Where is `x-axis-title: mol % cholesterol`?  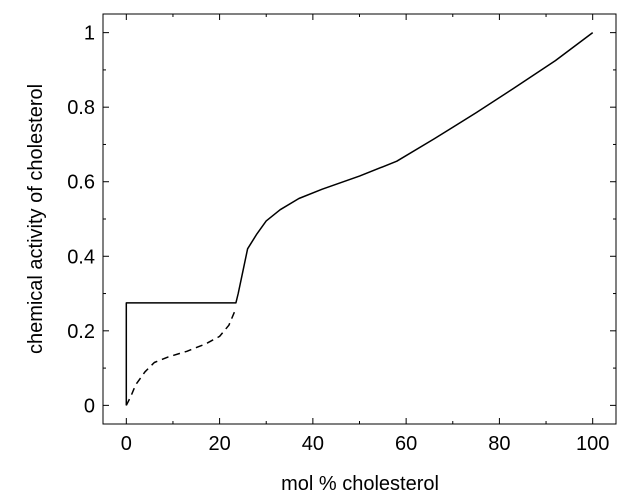
x-axis-title: mol % cholesterol is located at coordinates (360, 483).